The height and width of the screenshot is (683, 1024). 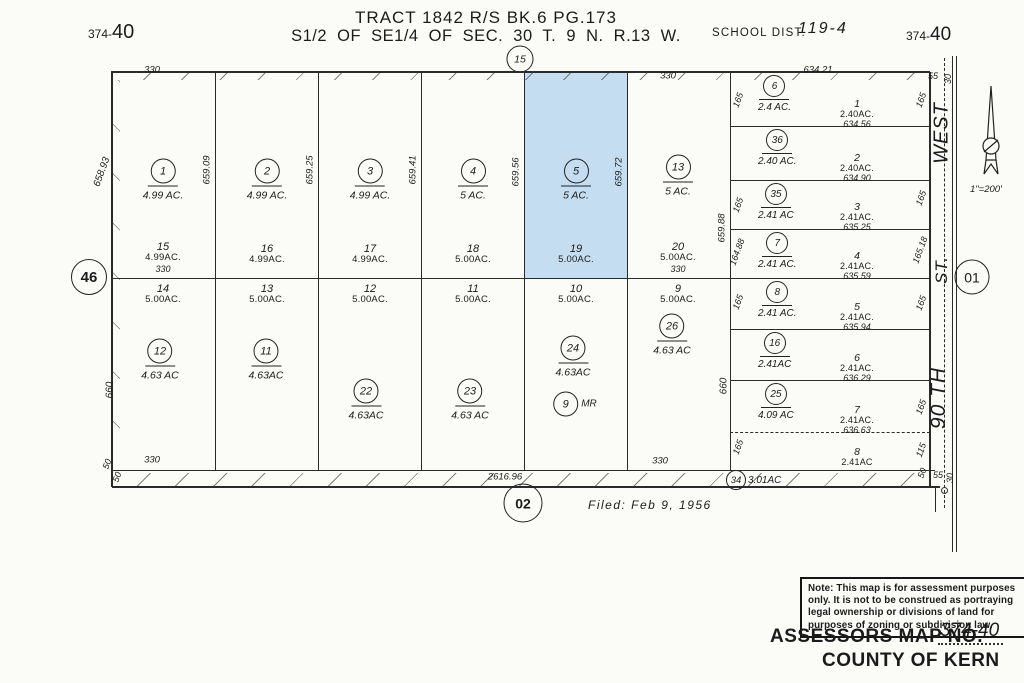 What do you see at coordinates (857, 168) in the screenshot?
I see `east-lot-2: 2 2.40AC. 634.90` at bounding box center [857, 168].